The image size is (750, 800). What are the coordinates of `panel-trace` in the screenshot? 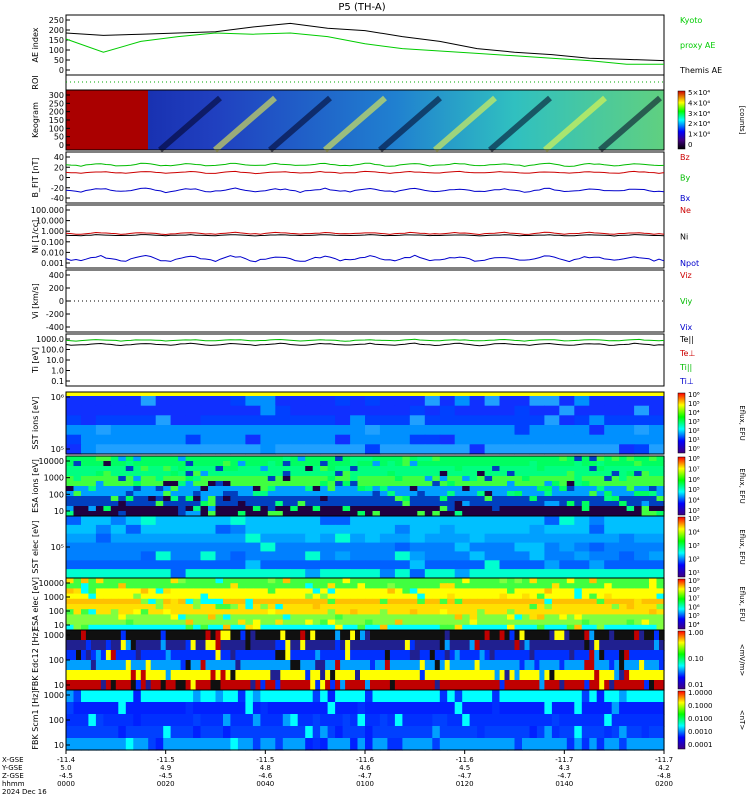 It's located at (365, 258).